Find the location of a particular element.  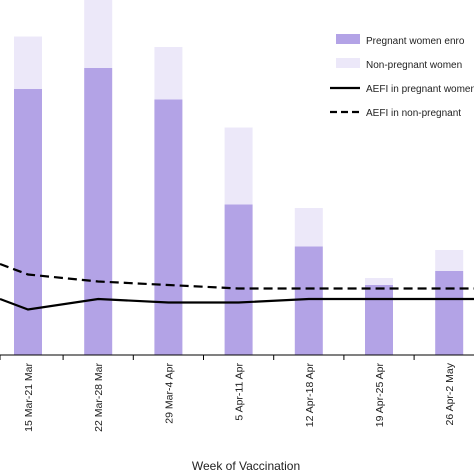

x-tick-label-2: 29 Mar-4 Apr is located at coordinates (169, 393).